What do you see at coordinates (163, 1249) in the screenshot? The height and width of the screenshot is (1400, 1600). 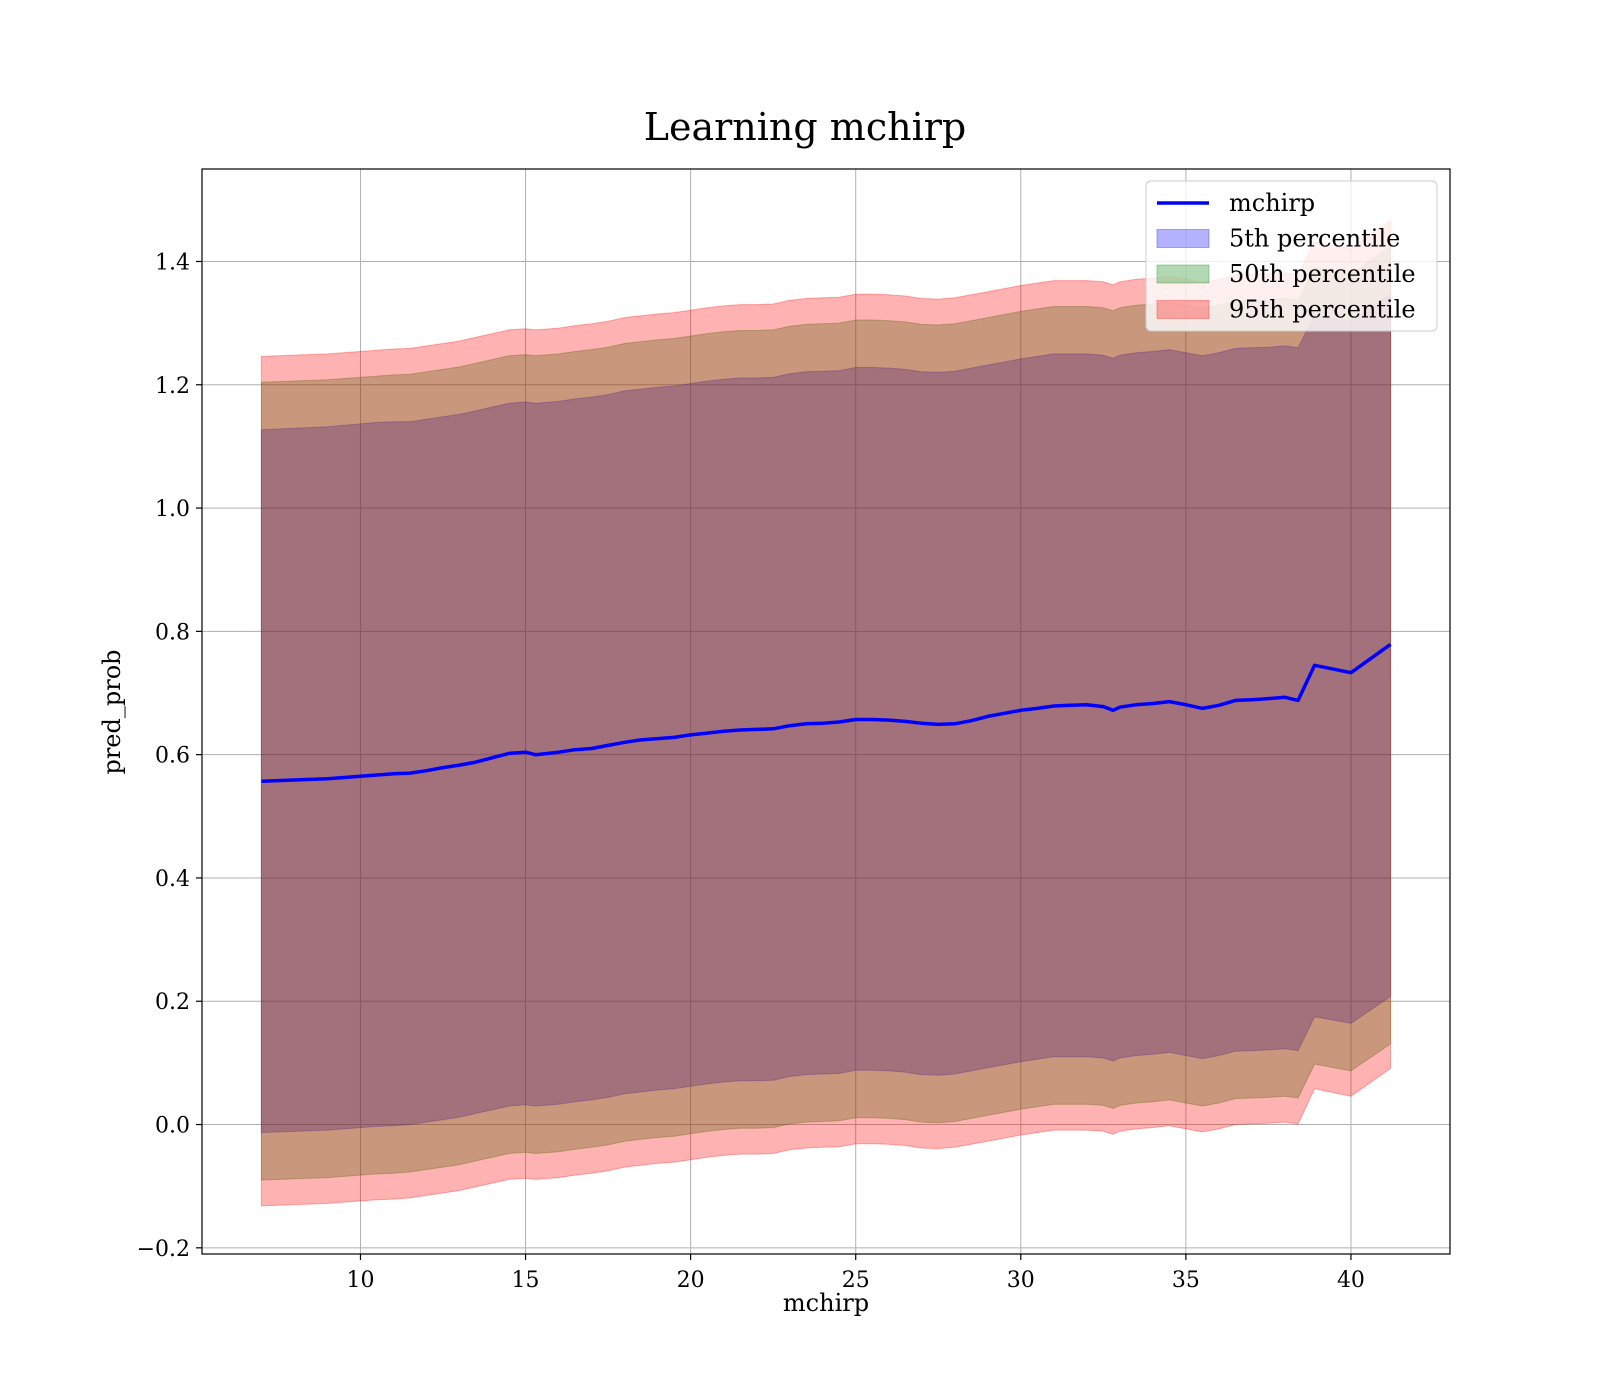 I see `y-tick-label: −0.2` at bounding box center [163, 1249].